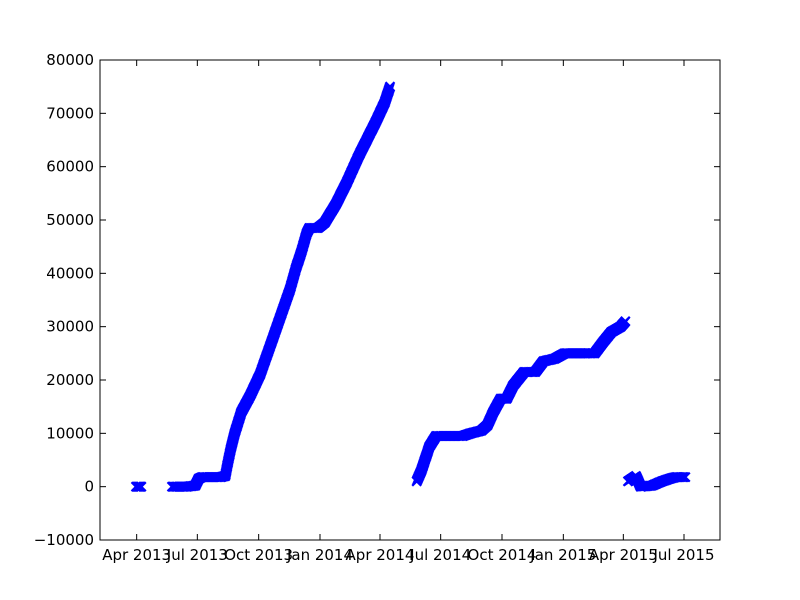  I want to click on y-tick-label: 10000, so click(70, 433).